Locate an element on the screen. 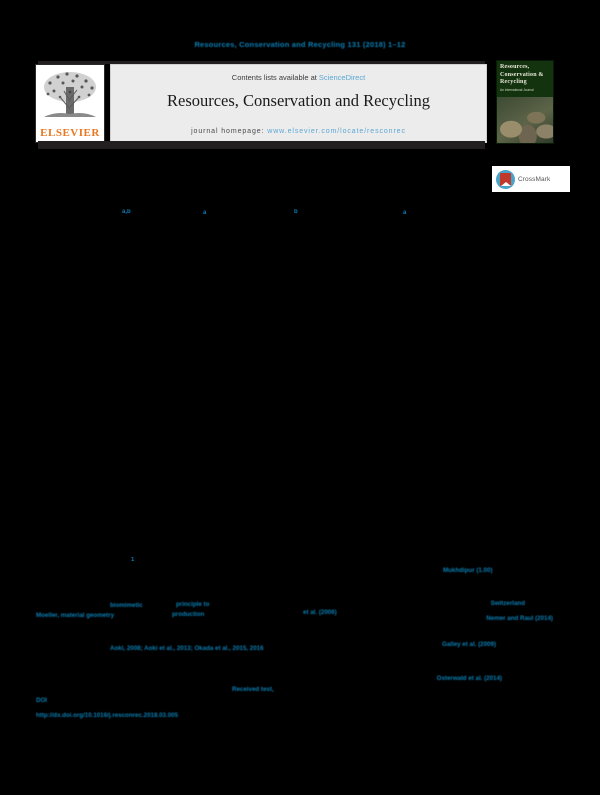  citation-link-4: Galley et al. (2009) is located at coordinates (469, 644).